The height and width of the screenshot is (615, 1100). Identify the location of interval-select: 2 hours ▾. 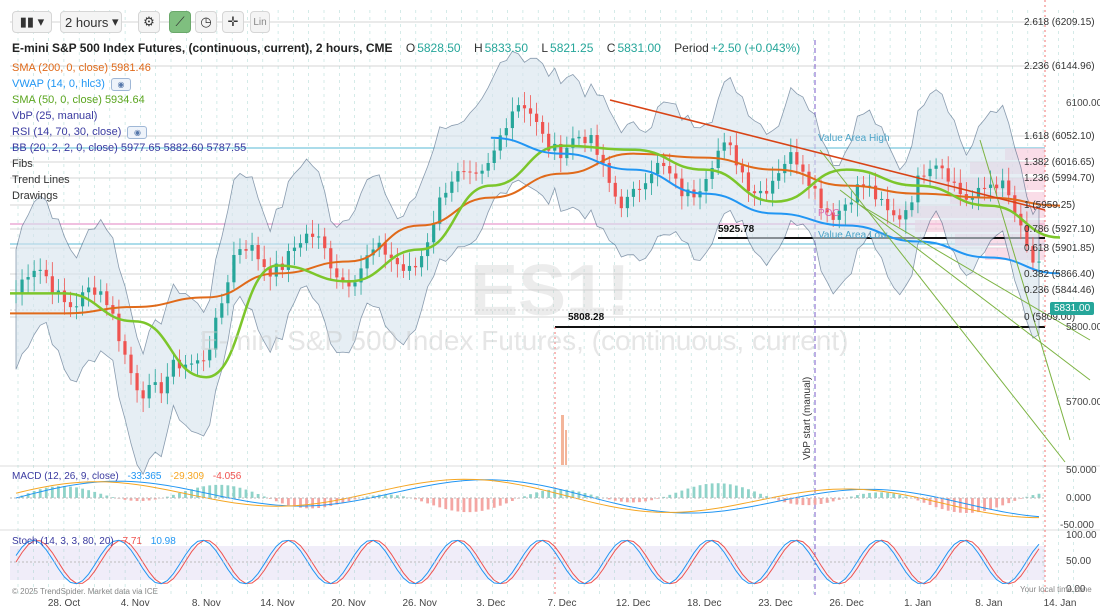
(91, 22).